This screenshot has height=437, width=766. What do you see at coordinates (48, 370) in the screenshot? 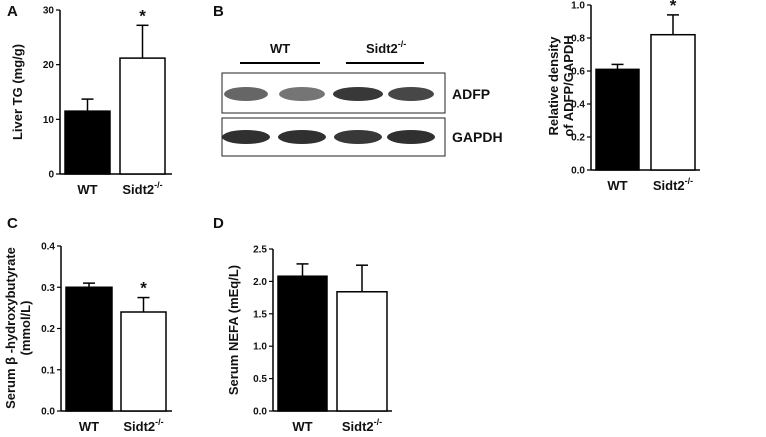
I see `y-tick-label: 0.1` at bounding box center [48, 370].